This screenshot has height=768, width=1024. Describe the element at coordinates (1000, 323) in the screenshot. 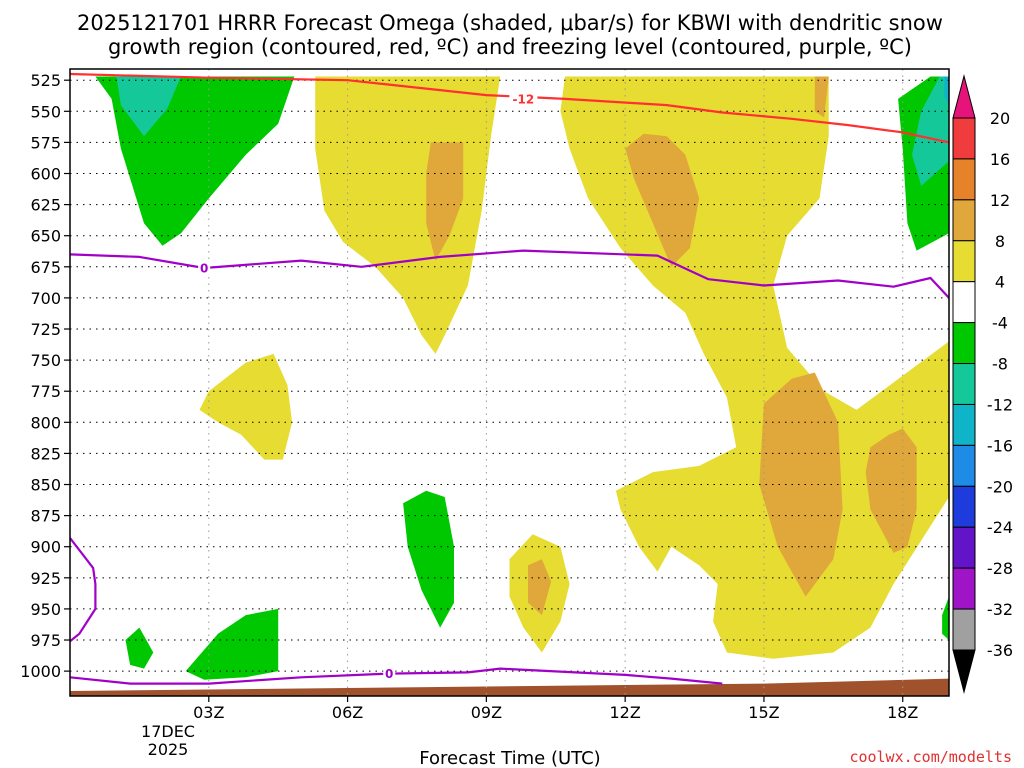

I see `colorbar-label: -4` at that location.